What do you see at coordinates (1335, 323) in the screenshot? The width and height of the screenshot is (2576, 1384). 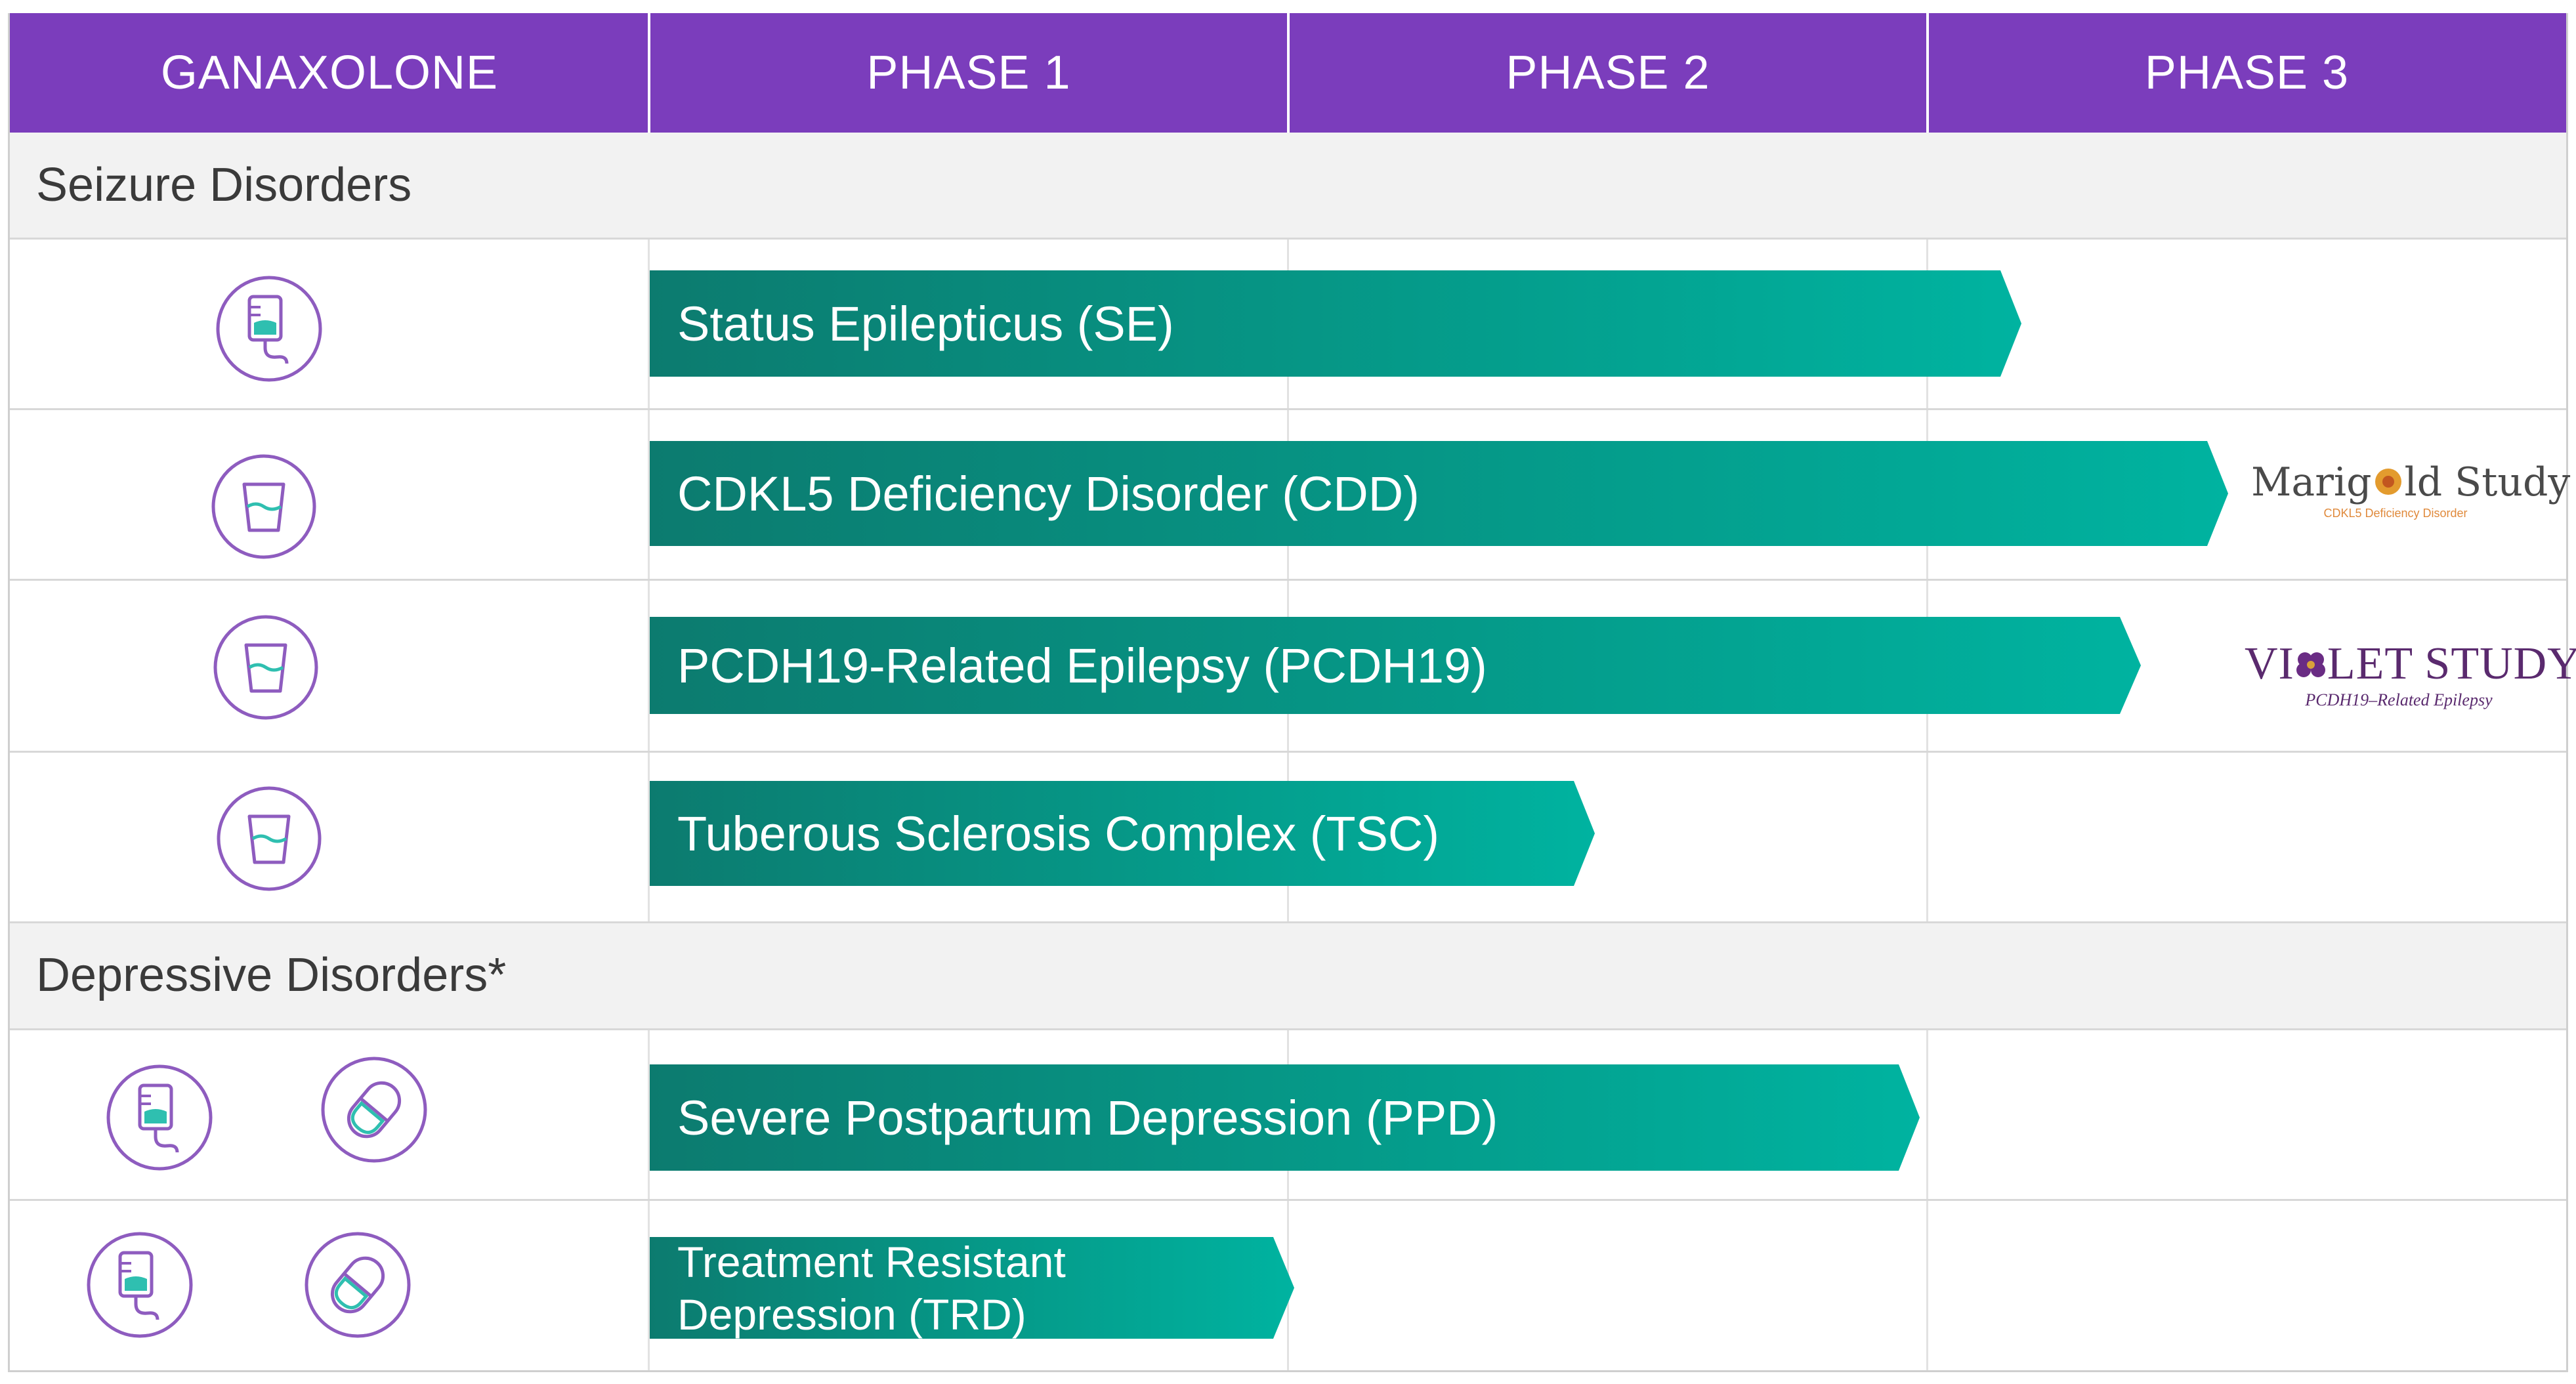 I see `program-bar-se: Status Epilepticus (SE)` at bounding box center [1335, 323].